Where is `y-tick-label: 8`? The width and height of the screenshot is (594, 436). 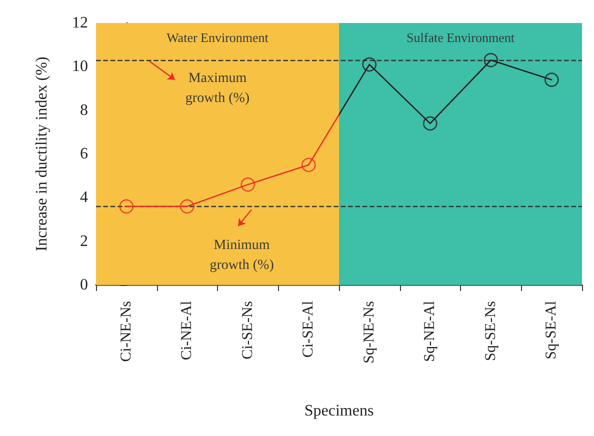 y-tick-label: 8 is located at coordinates (84, 110).